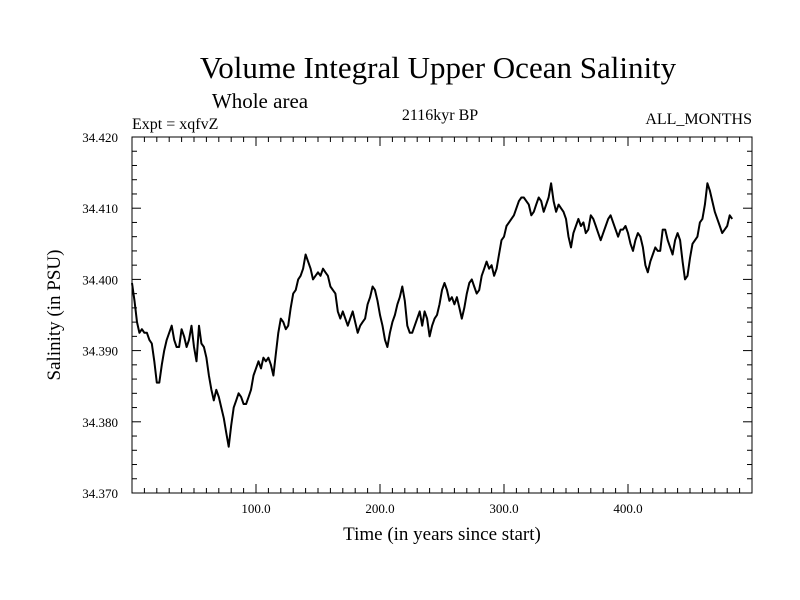 The height and width of the screenshot is (600, 800). Describe the element at coordinates (100, 137) in the screenshot. I see `y-tick-label: 34.420` at that location.